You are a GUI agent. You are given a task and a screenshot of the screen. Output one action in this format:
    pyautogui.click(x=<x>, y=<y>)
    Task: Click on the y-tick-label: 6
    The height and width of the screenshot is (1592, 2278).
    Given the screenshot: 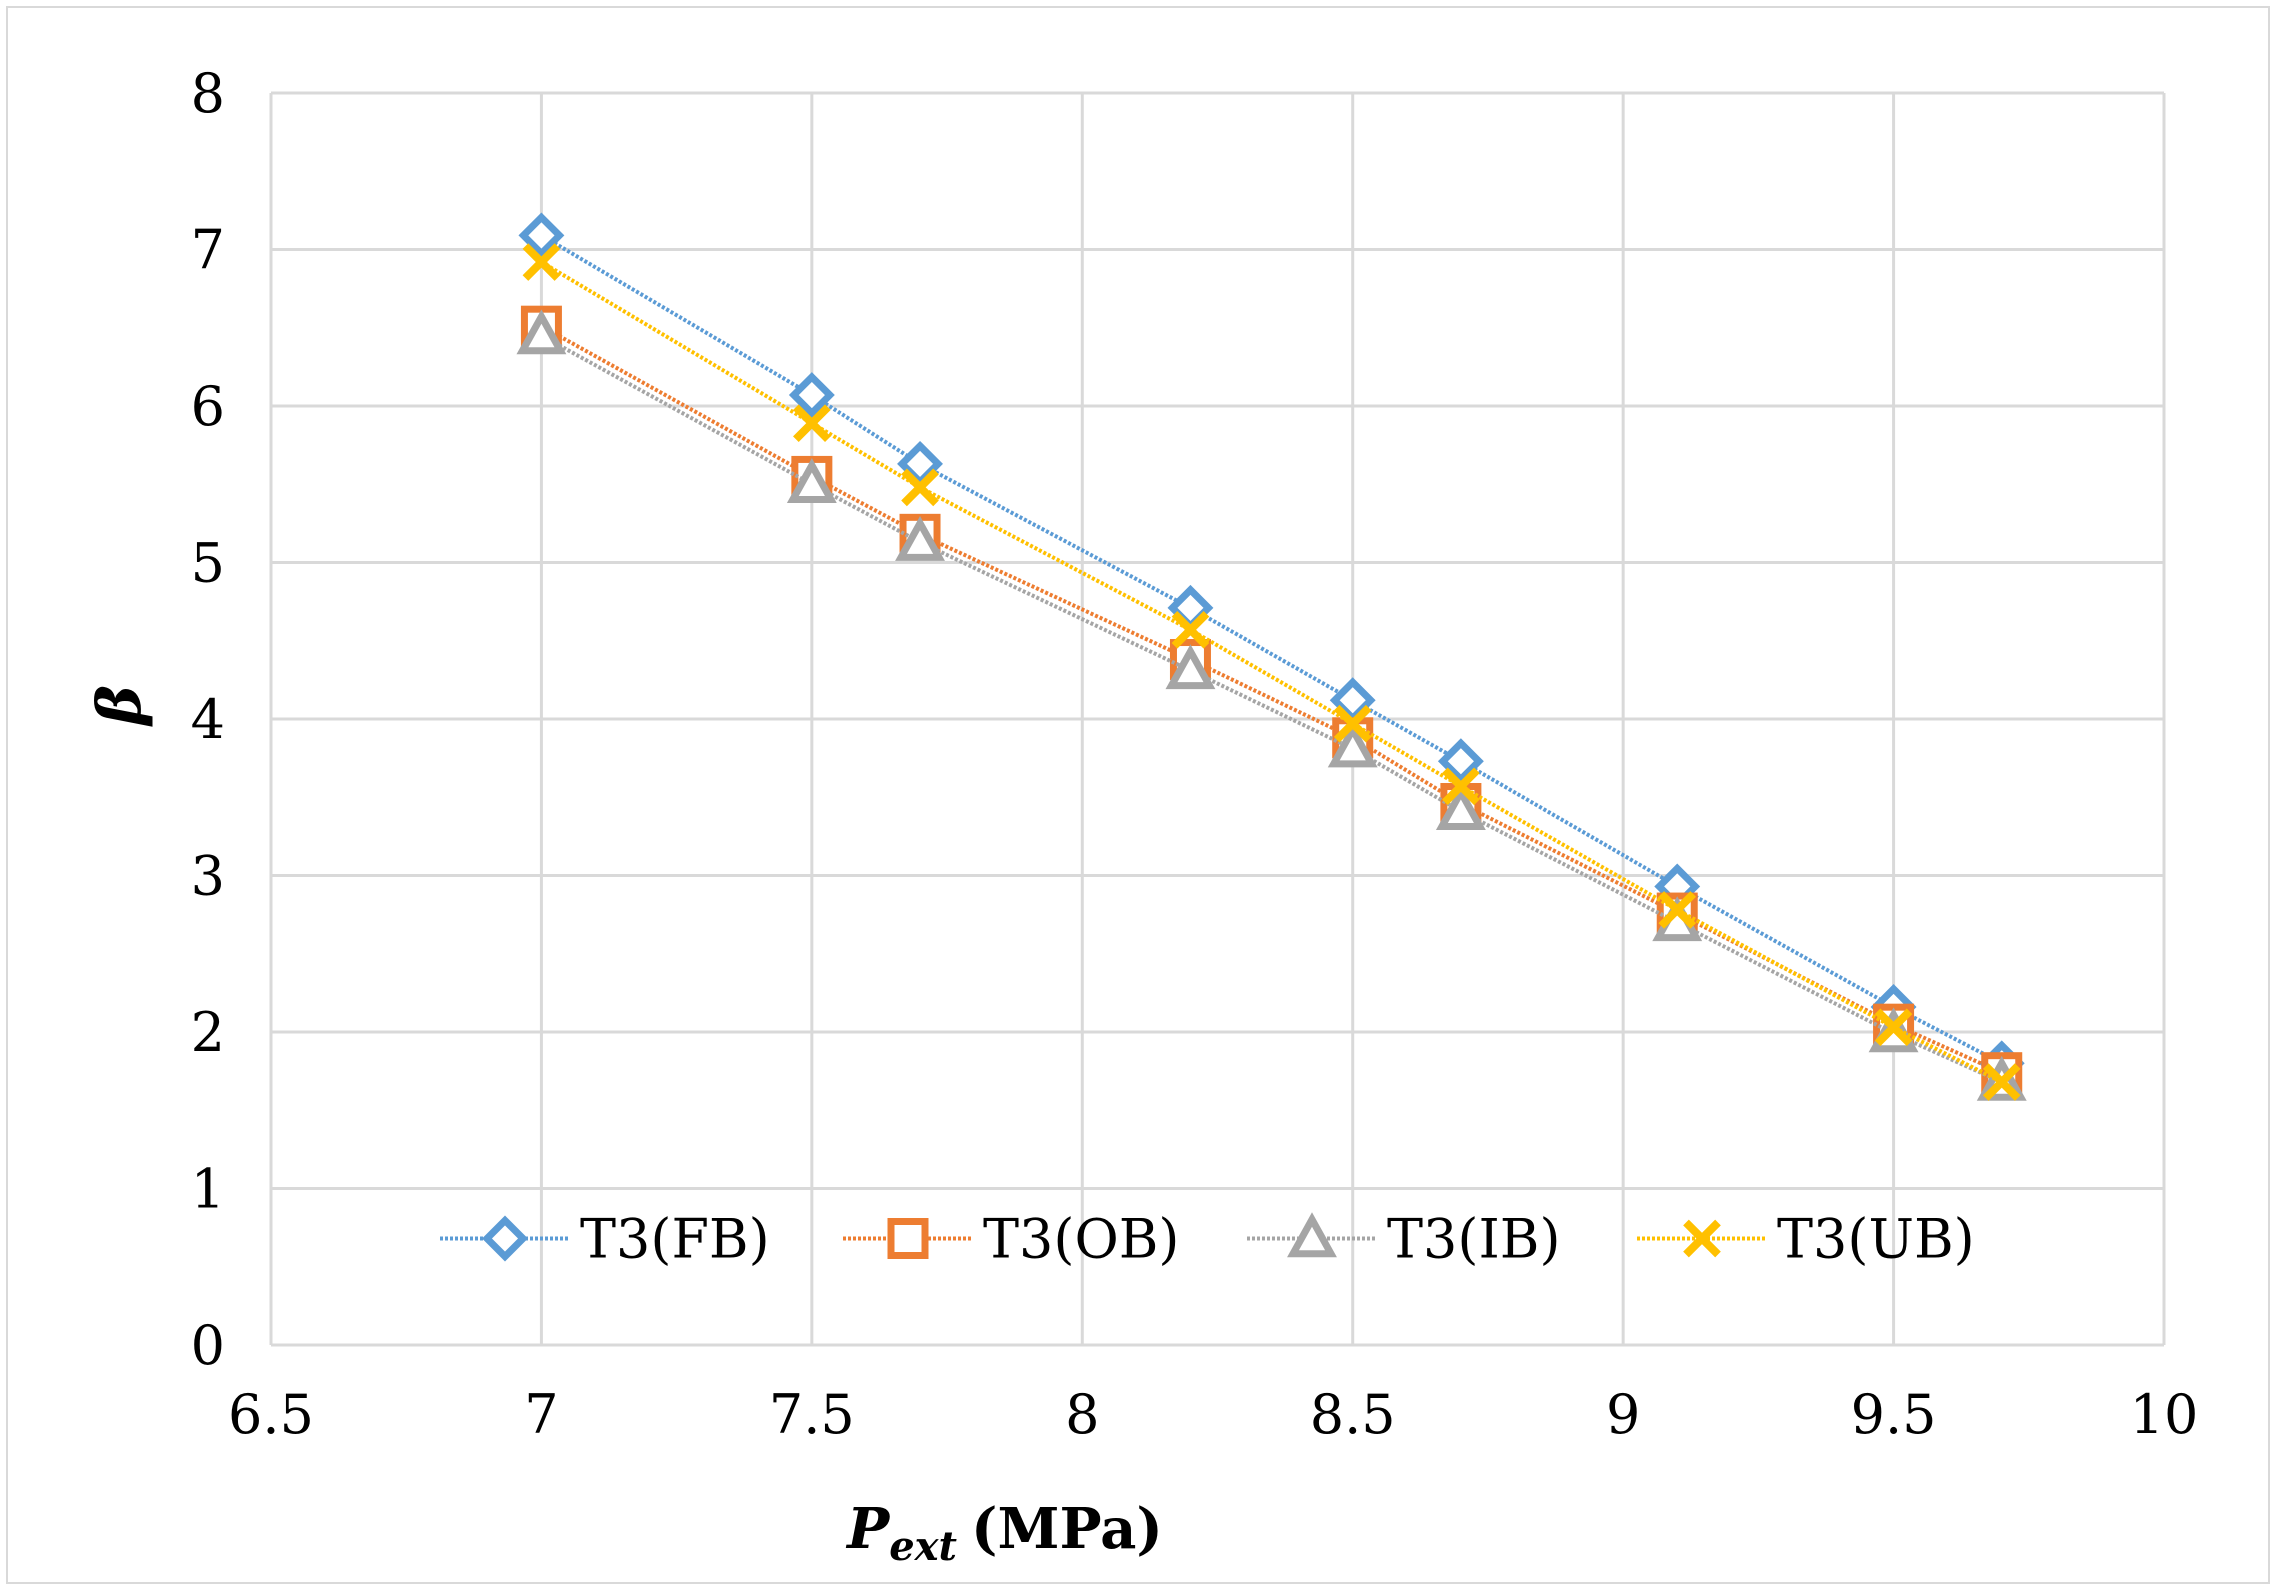 What is the action you would take?
    pyautogui.click(x=208, y=406)
    